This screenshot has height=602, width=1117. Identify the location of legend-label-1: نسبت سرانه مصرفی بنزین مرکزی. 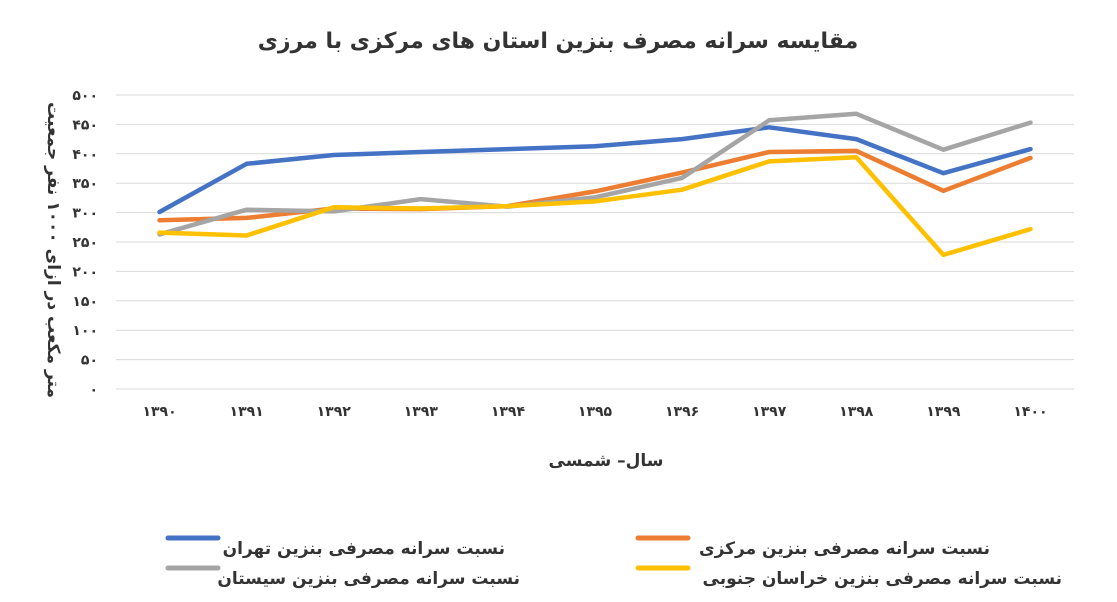
(844, 549).